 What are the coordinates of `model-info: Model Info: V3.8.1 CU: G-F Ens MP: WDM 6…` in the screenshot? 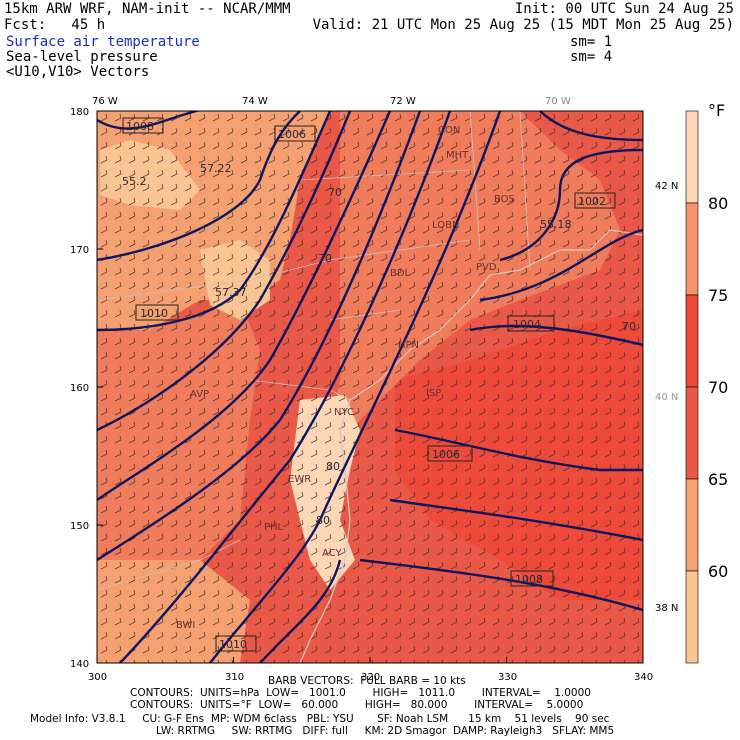 It's located at (320, 719).